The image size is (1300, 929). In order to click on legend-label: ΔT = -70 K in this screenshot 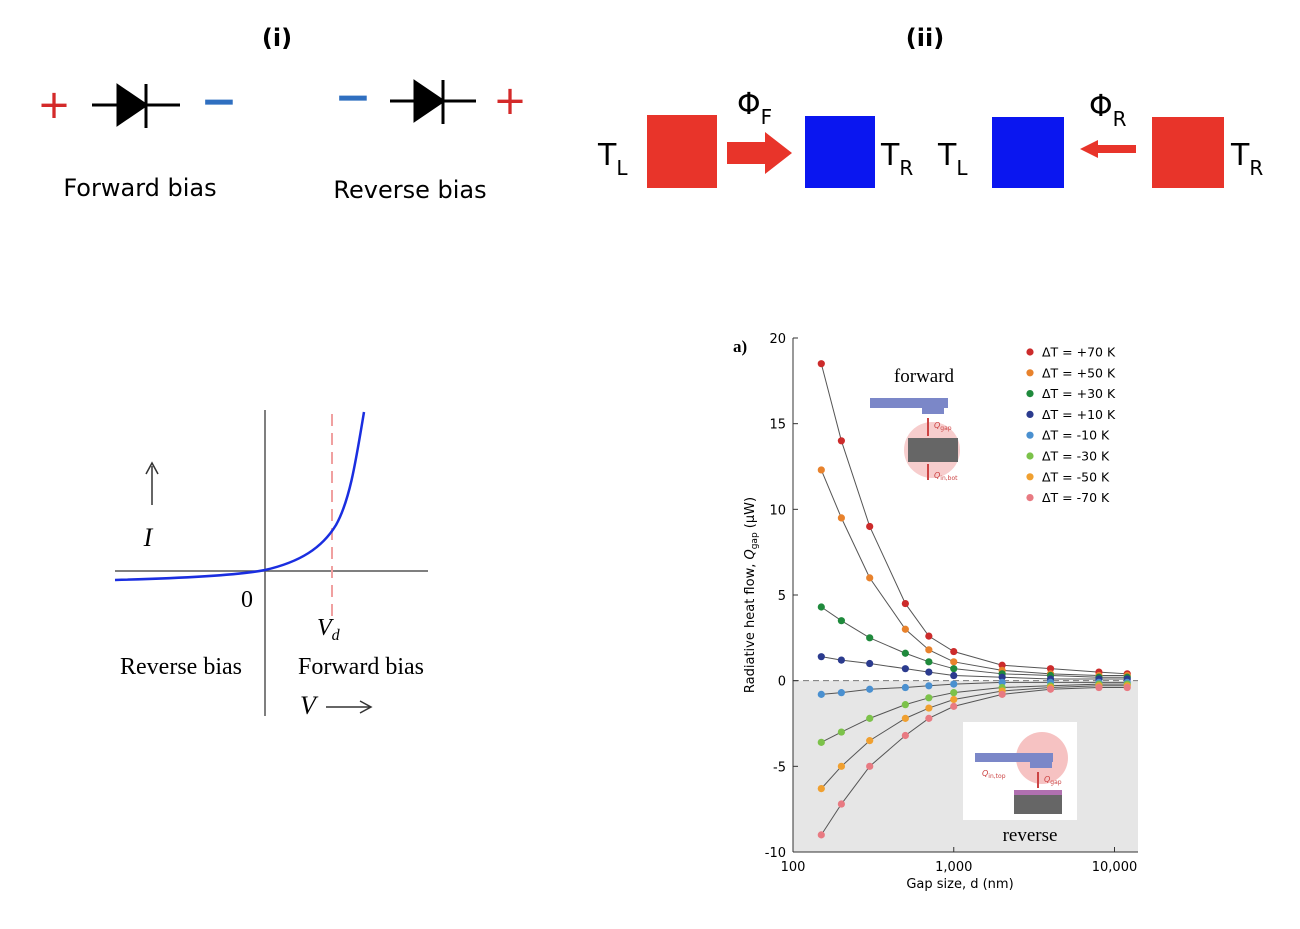, I will do `click(1076, 497)`.